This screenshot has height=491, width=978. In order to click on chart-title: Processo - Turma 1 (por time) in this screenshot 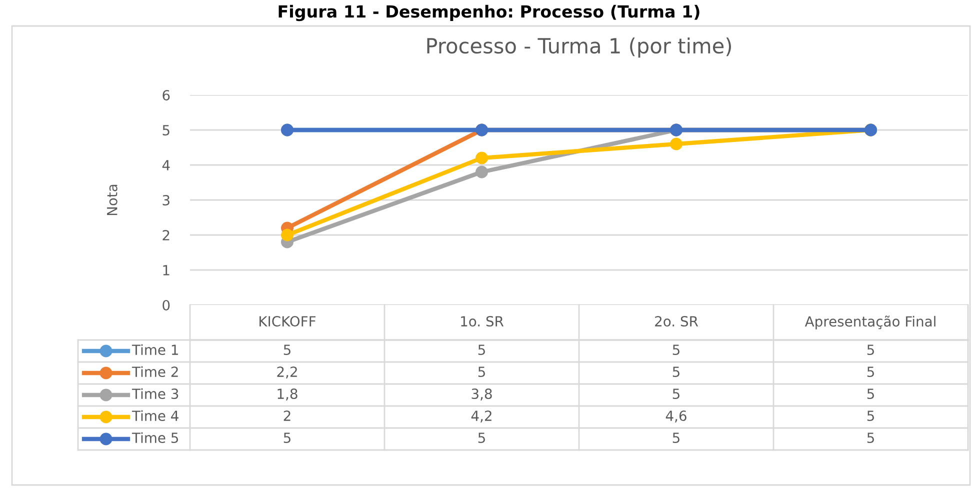, I will do `click(579, 48)`.